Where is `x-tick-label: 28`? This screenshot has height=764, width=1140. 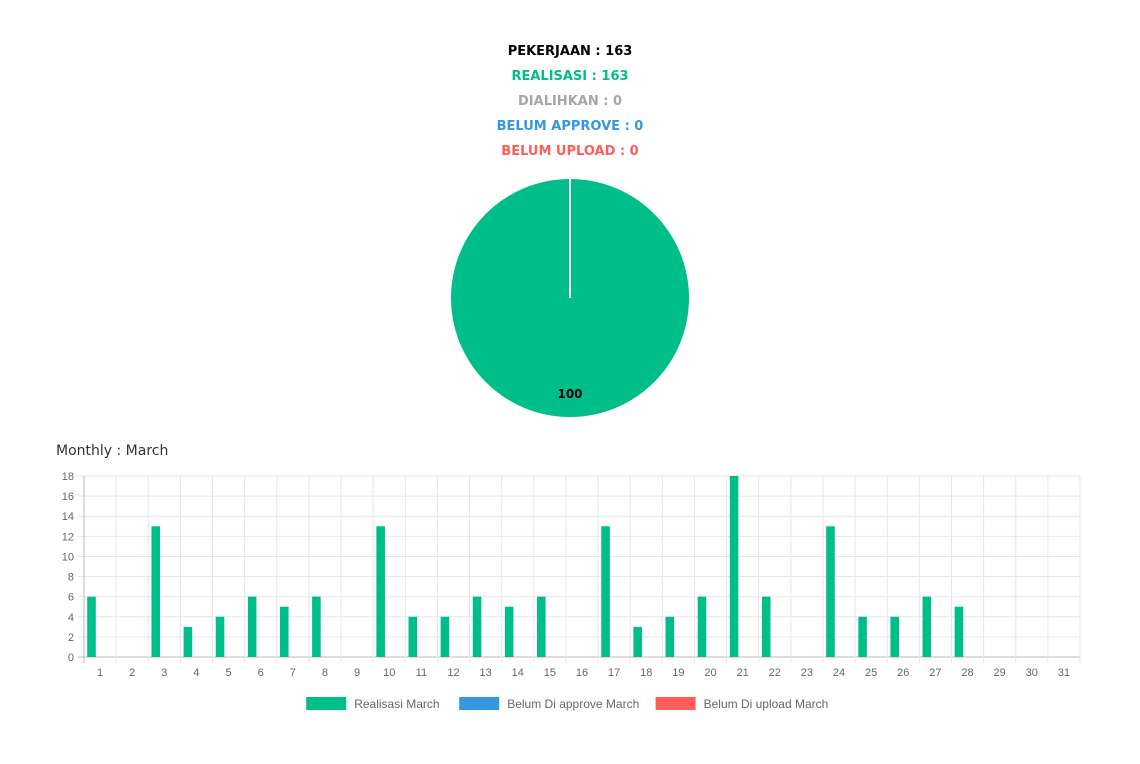
x-tick-label: 28 is located at coordinates (967, 673).